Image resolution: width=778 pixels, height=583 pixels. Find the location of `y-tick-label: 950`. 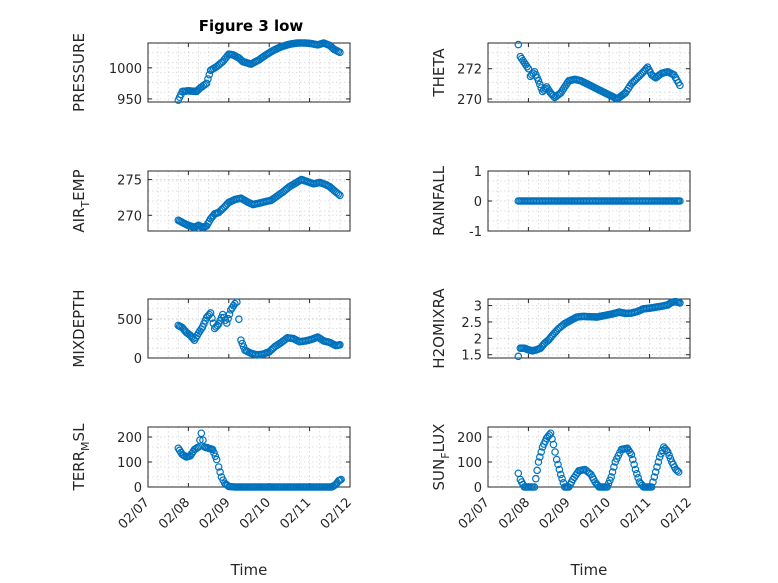

y-tick-label: 950 is located at coordinates (129, 100).